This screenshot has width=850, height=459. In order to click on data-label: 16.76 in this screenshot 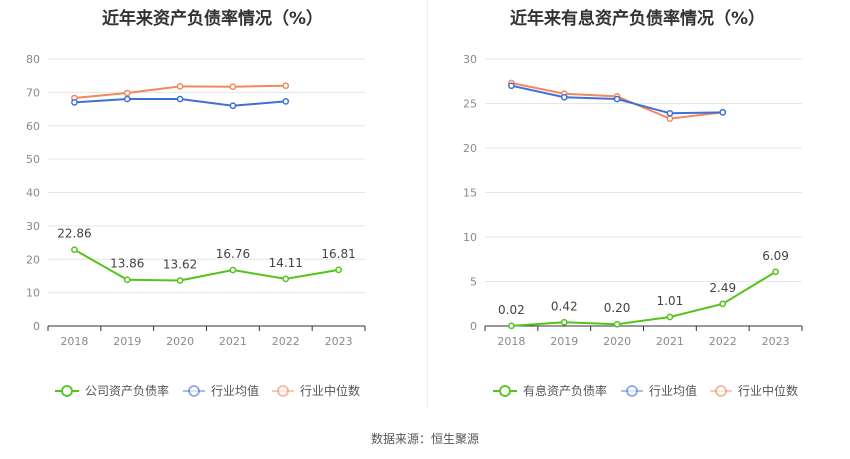, I will do `click(233, 254)`.